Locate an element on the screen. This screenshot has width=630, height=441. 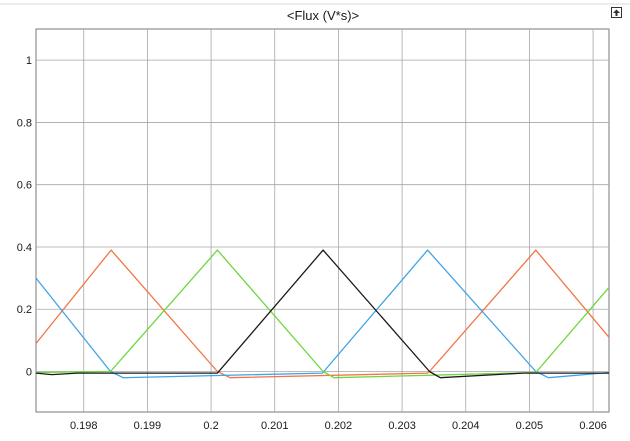
x-tick-label: 0.201 is located at coordinates (275, 426).